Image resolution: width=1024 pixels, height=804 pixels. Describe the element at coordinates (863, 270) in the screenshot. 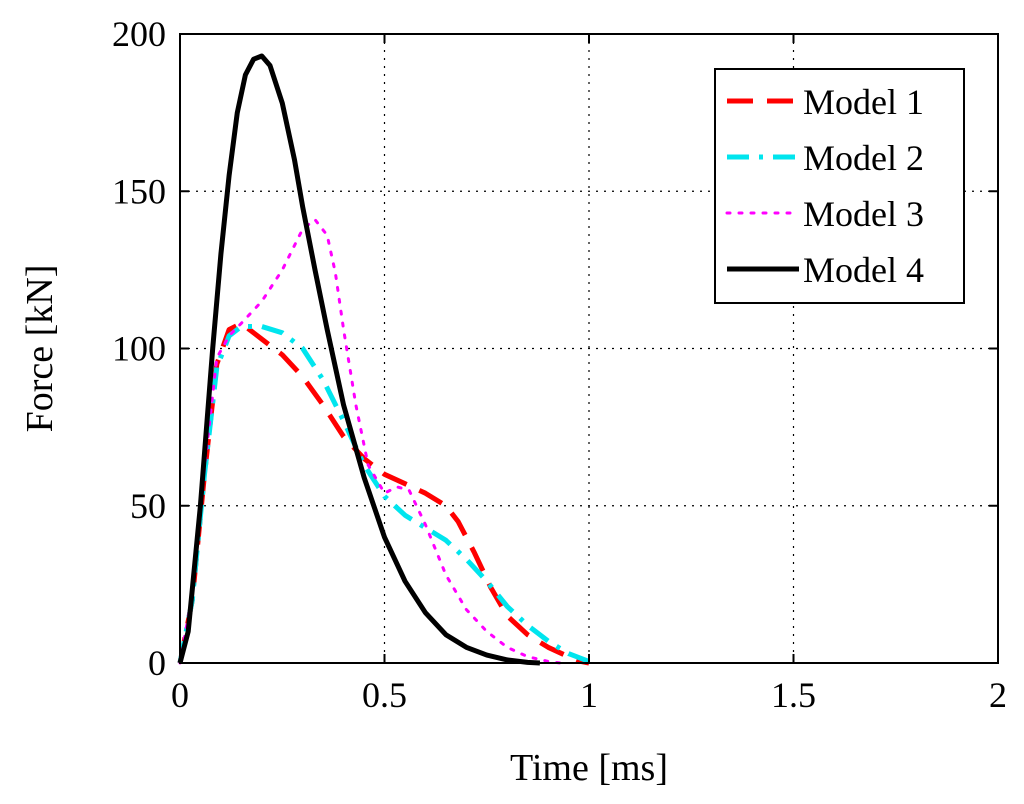

I see `legend-label: Model 4` at that location.